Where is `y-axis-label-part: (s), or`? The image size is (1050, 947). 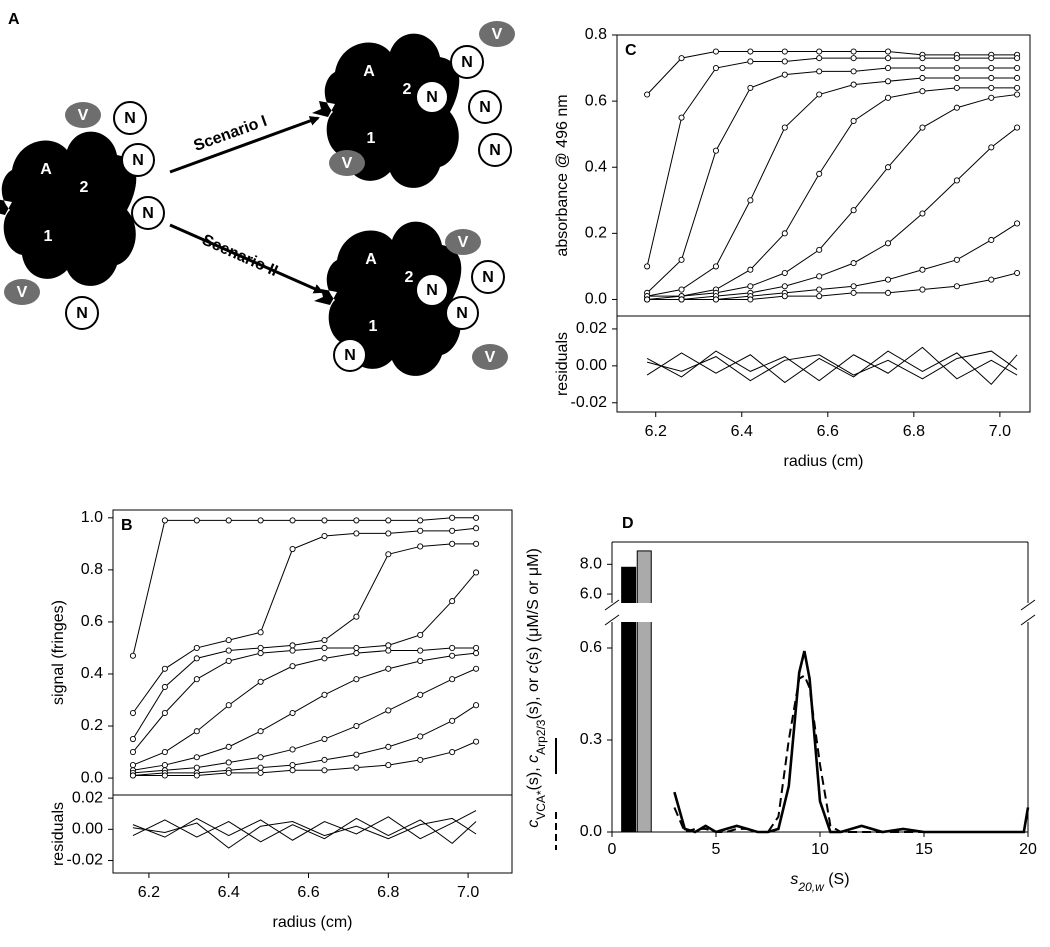 y-axis-label-part: (s), or is located at coordinates (533, 696).